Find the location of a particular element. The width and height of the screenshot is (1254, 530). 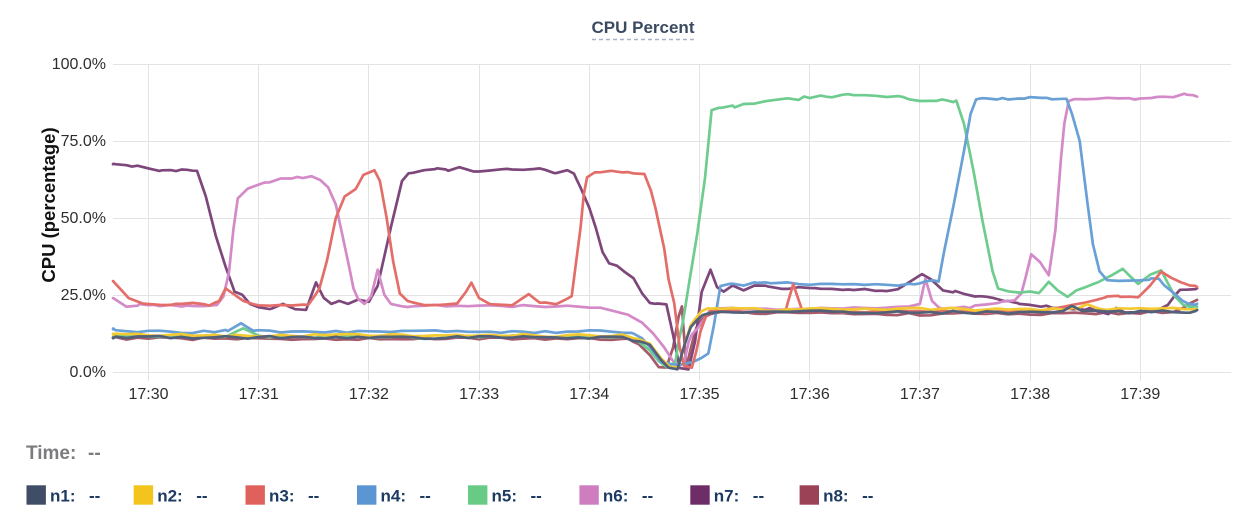

svg-text: 17:34 is located at coordinates (589, 394).